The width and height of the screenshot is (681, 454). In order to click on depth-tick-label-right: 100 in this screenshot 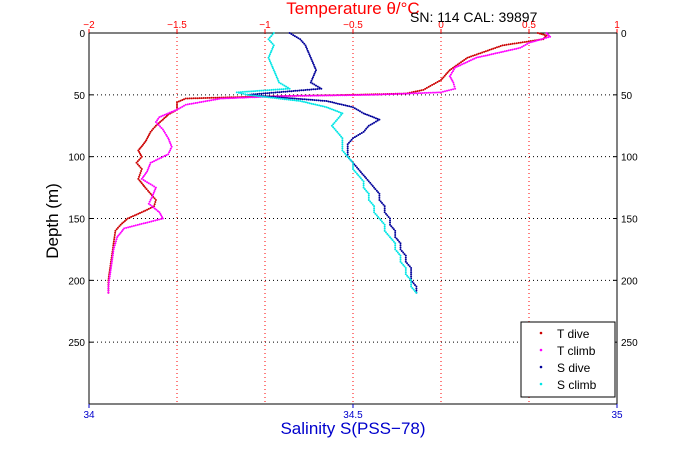, I will do `click(629, 158)`.